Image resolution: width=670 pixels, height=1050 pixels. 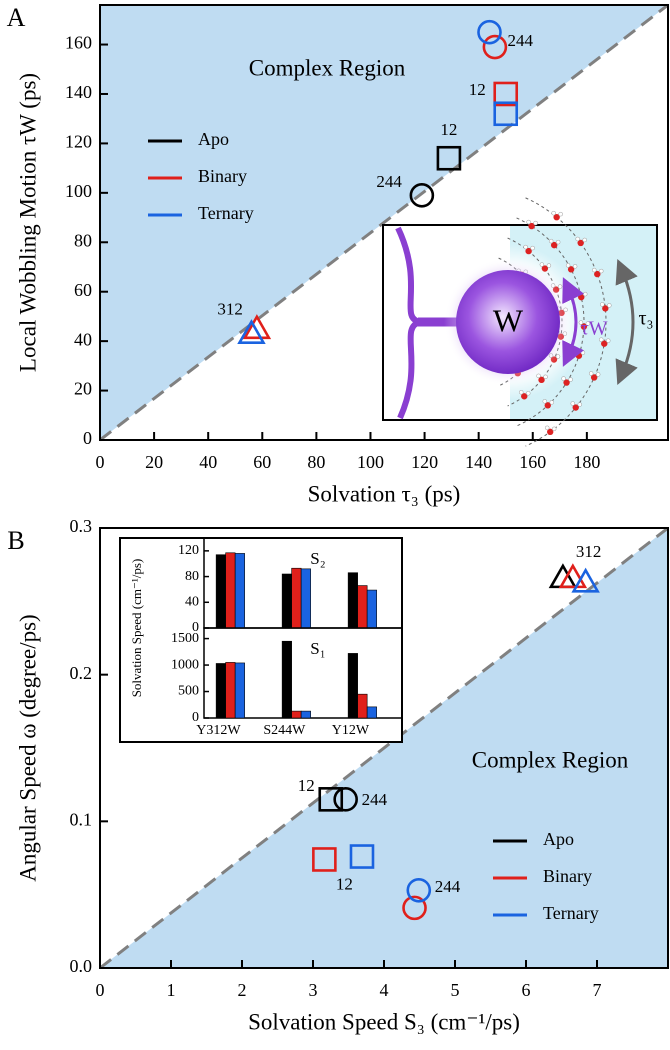 I want to click on wobble-label: τW, so click(x=594, y=329).